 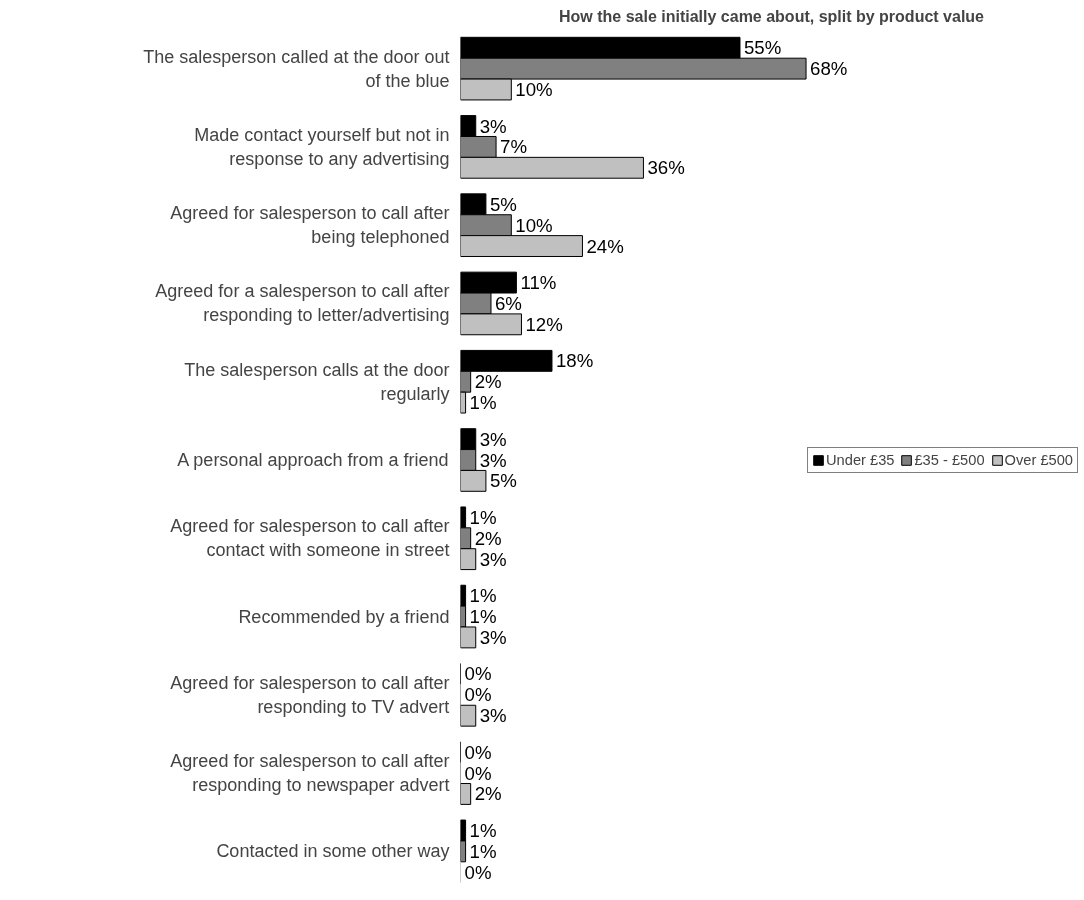 I want to click on data-label: 6%, so click(x=508, y=303).